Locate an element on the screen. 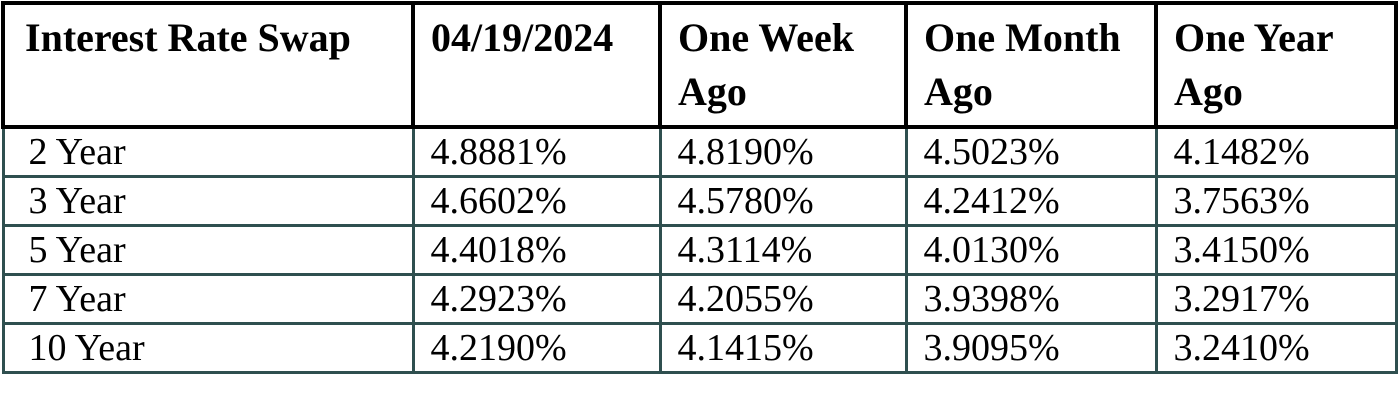 Image resolution: width=1400 pixels, height=400 pixels. row-label-cell: 10 Year is located at coordinates (208, 347).